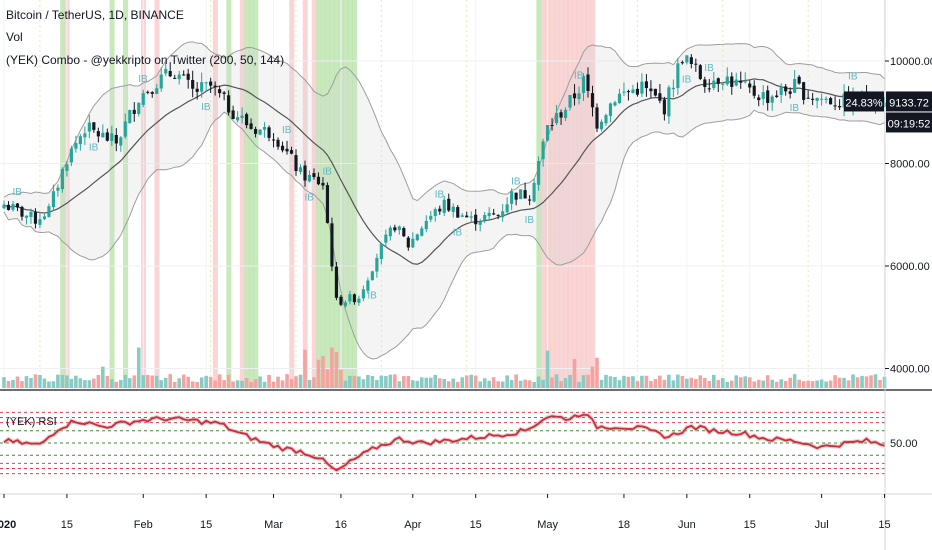 Image resolution: width=932 pixels, height=550 pixels. What do you see at coordinates (31, 422) in the screenshot?
I see `rsi-legend: (YEK) RSI` at bounding box center [31, 422].